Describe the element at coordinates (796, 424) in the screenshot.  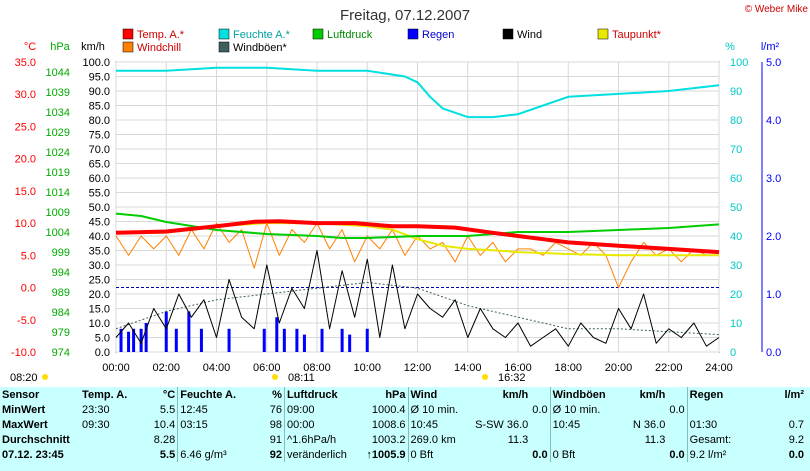
I see `stats-cell: 0.7` at that location.